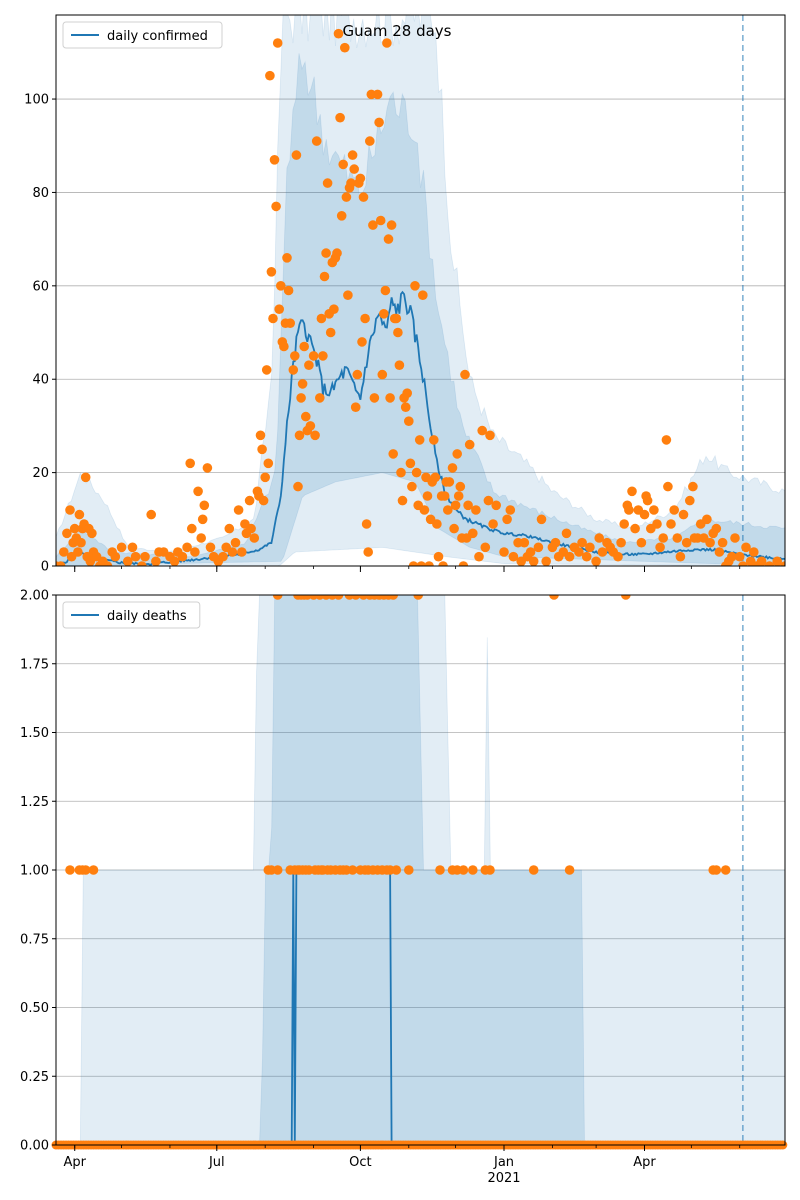 The height and width of the screenshot is (1200, 800). I want to click on y-tick-label: 1.00, so click(34, 871).